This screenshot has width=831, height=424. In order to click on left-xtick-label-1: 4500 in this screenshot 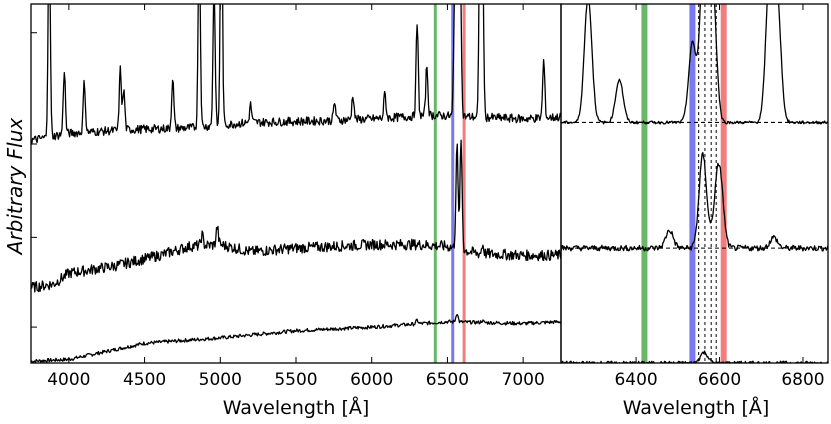, I will do `click(144, 380)`.